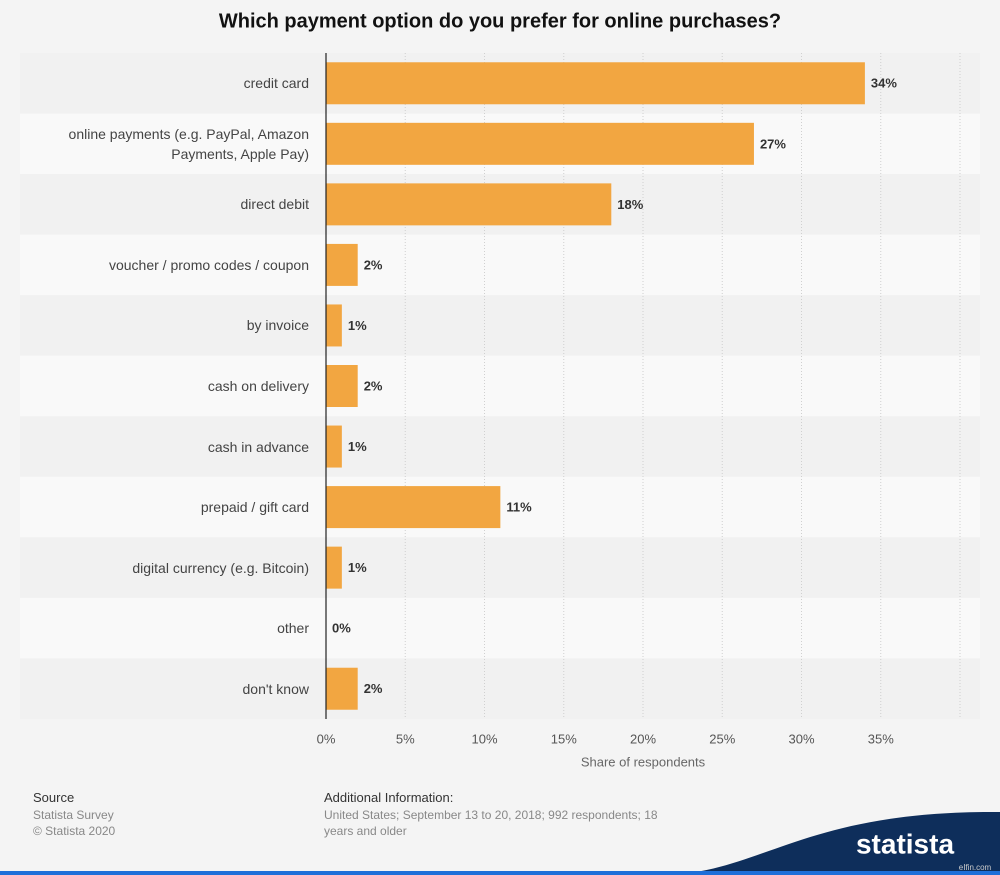 This screenshot has height=875, width=1000. What do you see at coordinates (884, 83) in the screenshot?
I see `value-label: 34%` at bounding box center [884, 83].